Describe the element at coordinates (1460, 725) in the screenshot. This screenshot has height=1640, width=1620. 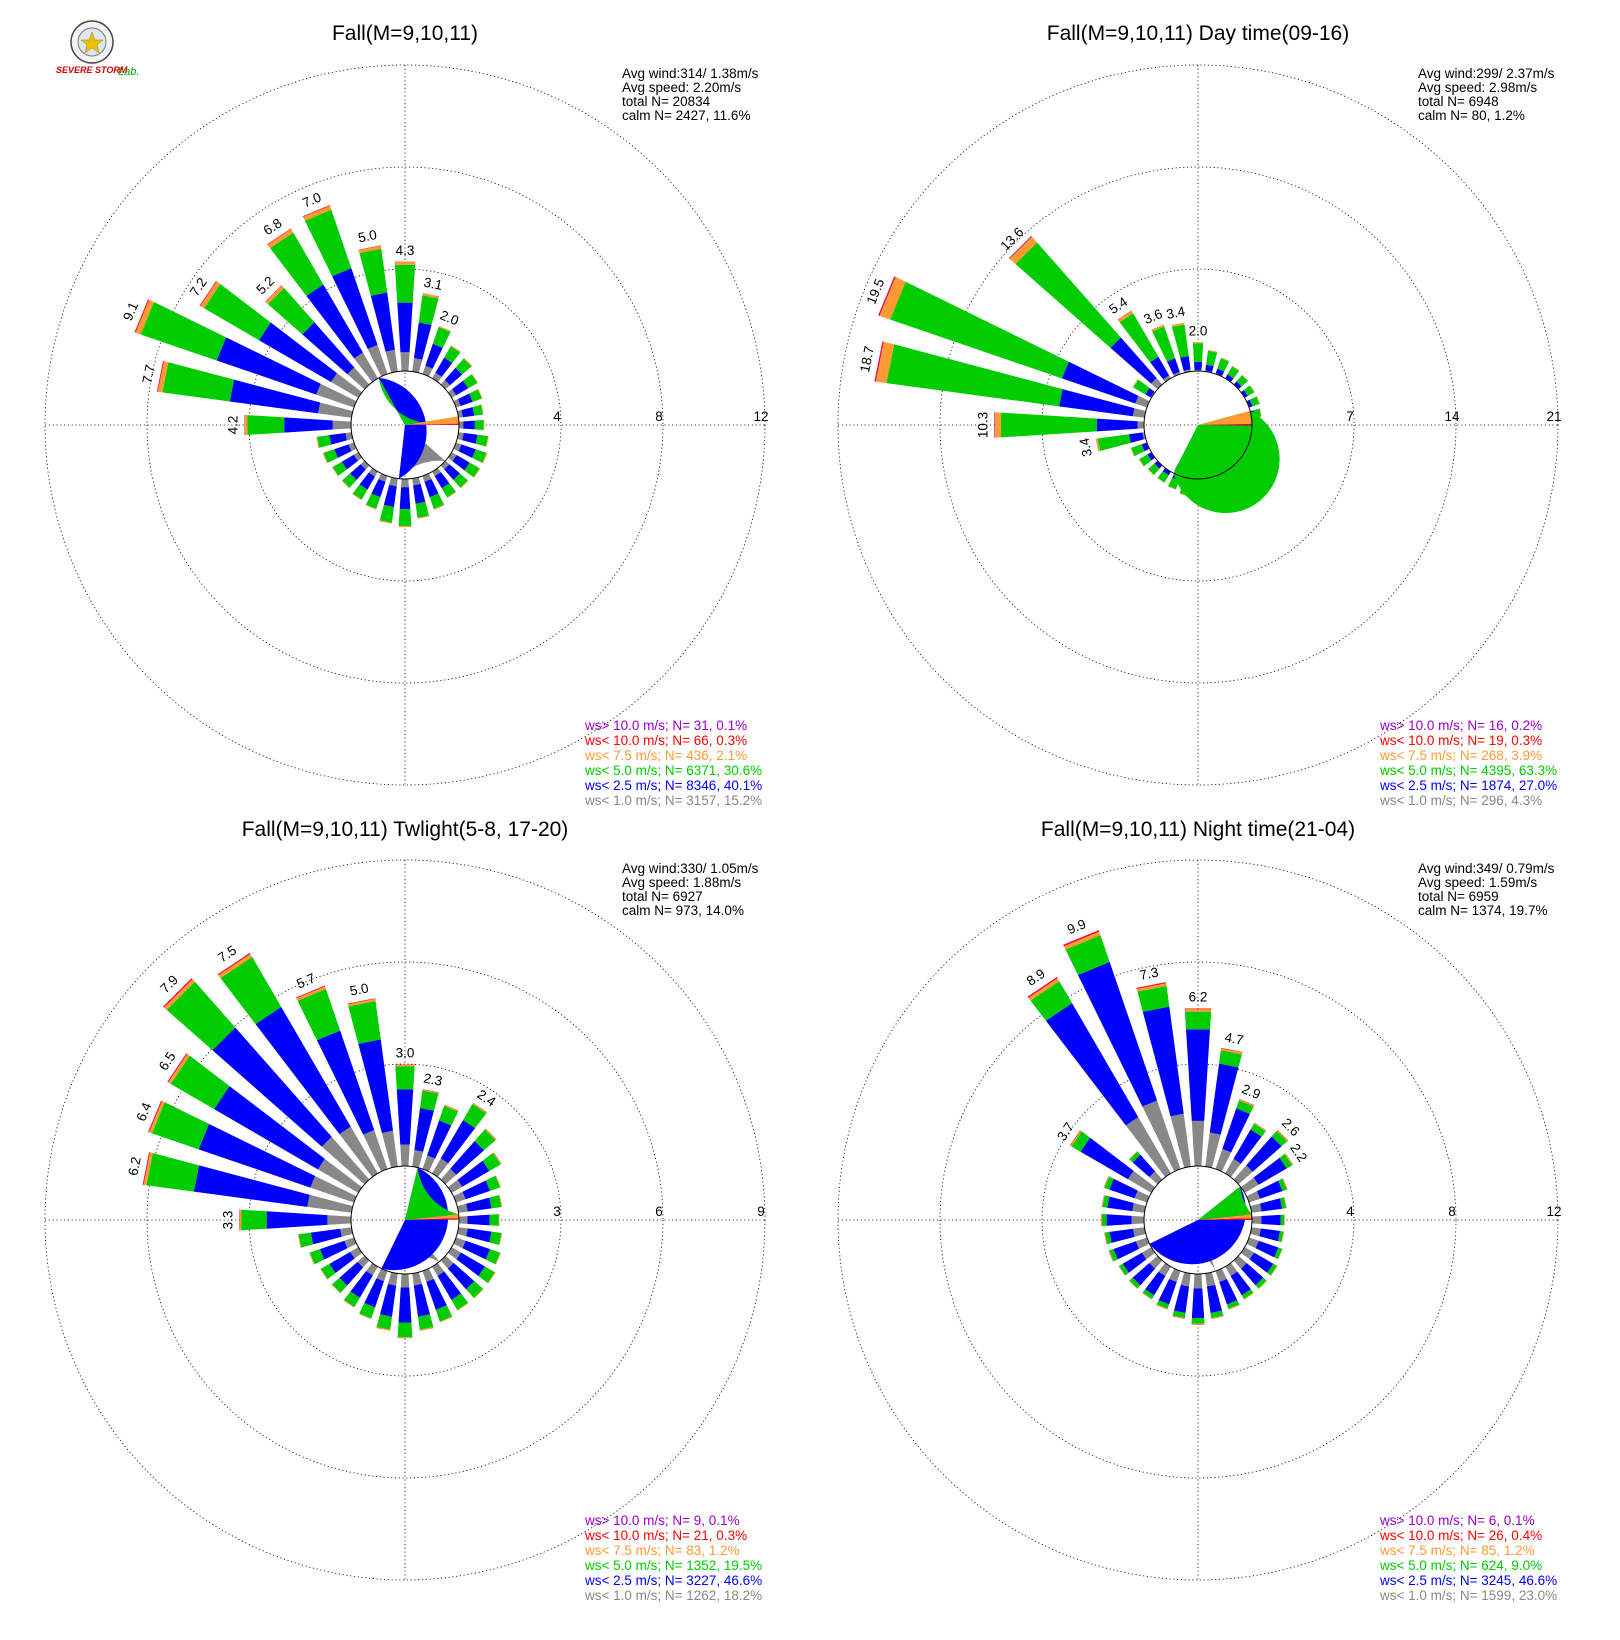
I see `legend-entry: ws> 10.0 m/s; N= 16, 0.2%` at that location.